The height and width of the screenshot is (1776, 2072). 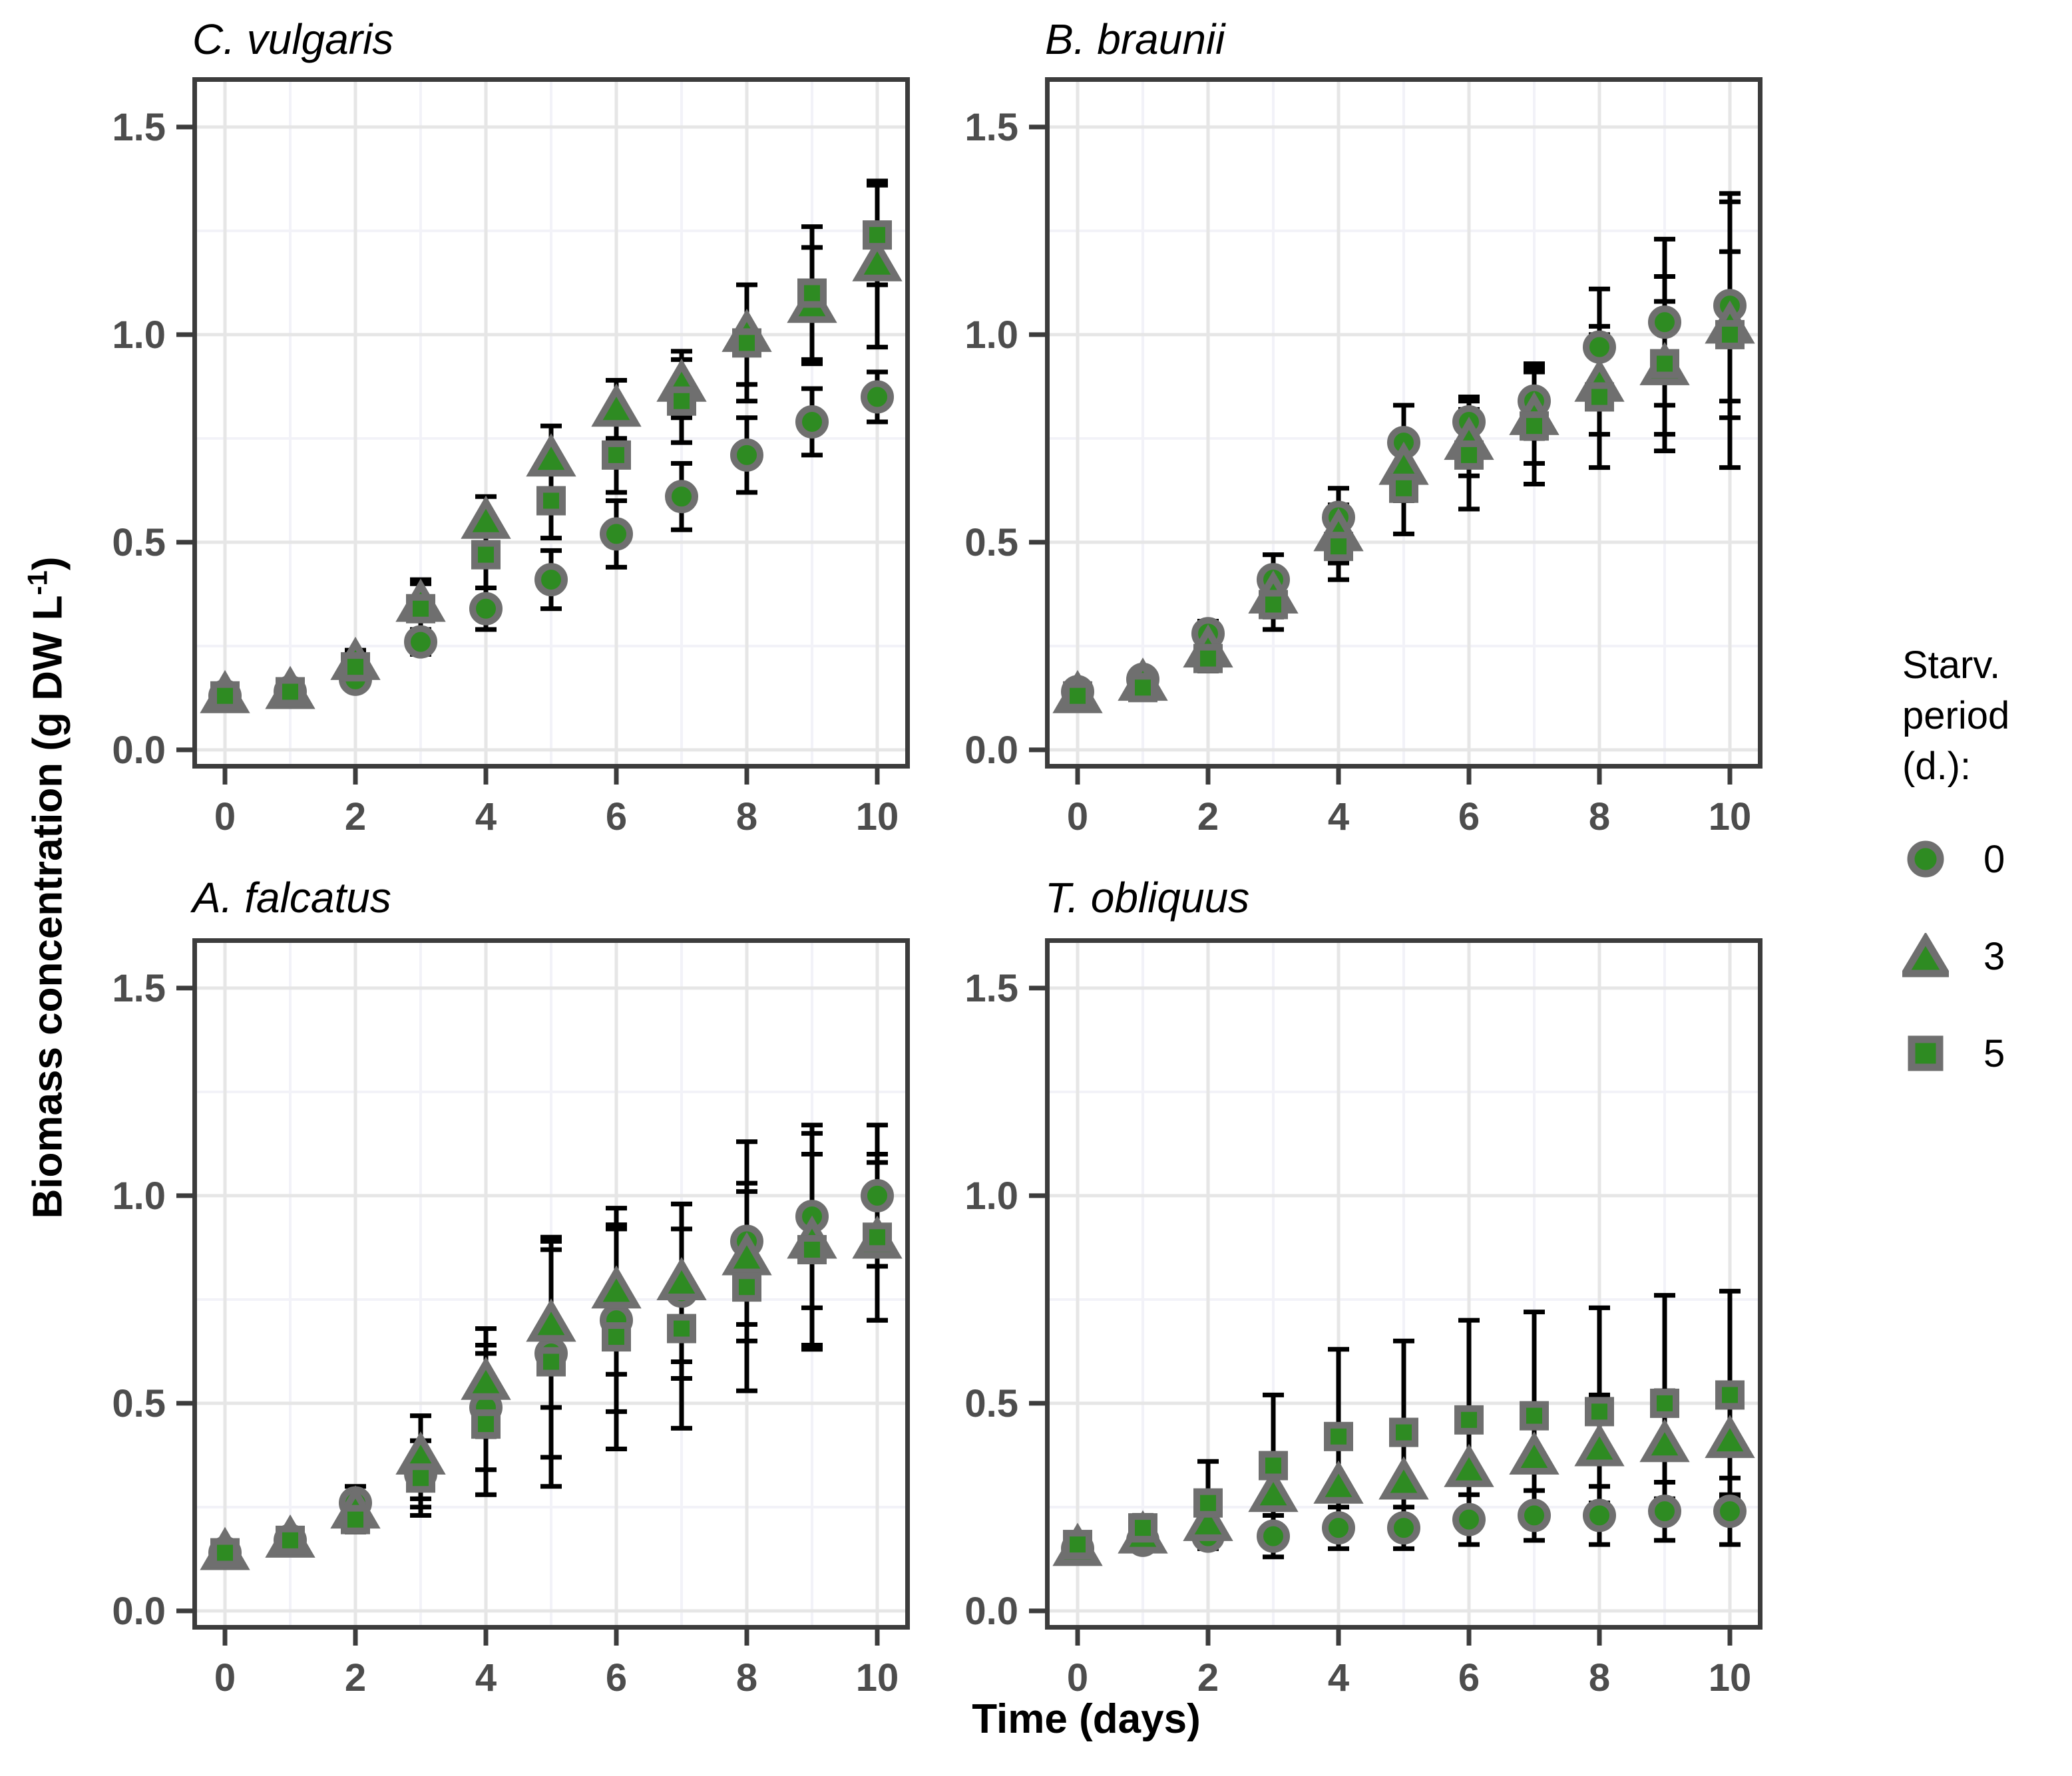 I want to click on legend-item-5-days: 5, so click(x=1987, y=1053).